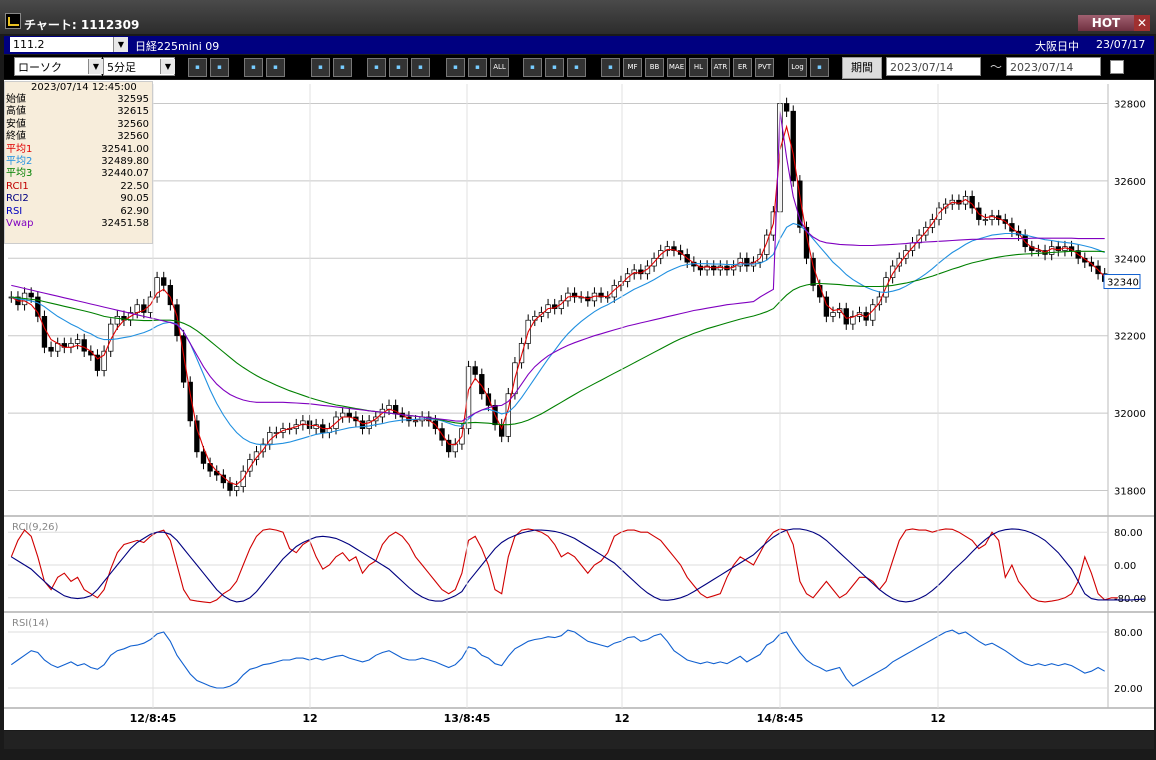 This screenshot has width=1156, height=760. Describe the element at coordinates (16, 99) in the screenshot. I see `info-label: 始値` at that location.